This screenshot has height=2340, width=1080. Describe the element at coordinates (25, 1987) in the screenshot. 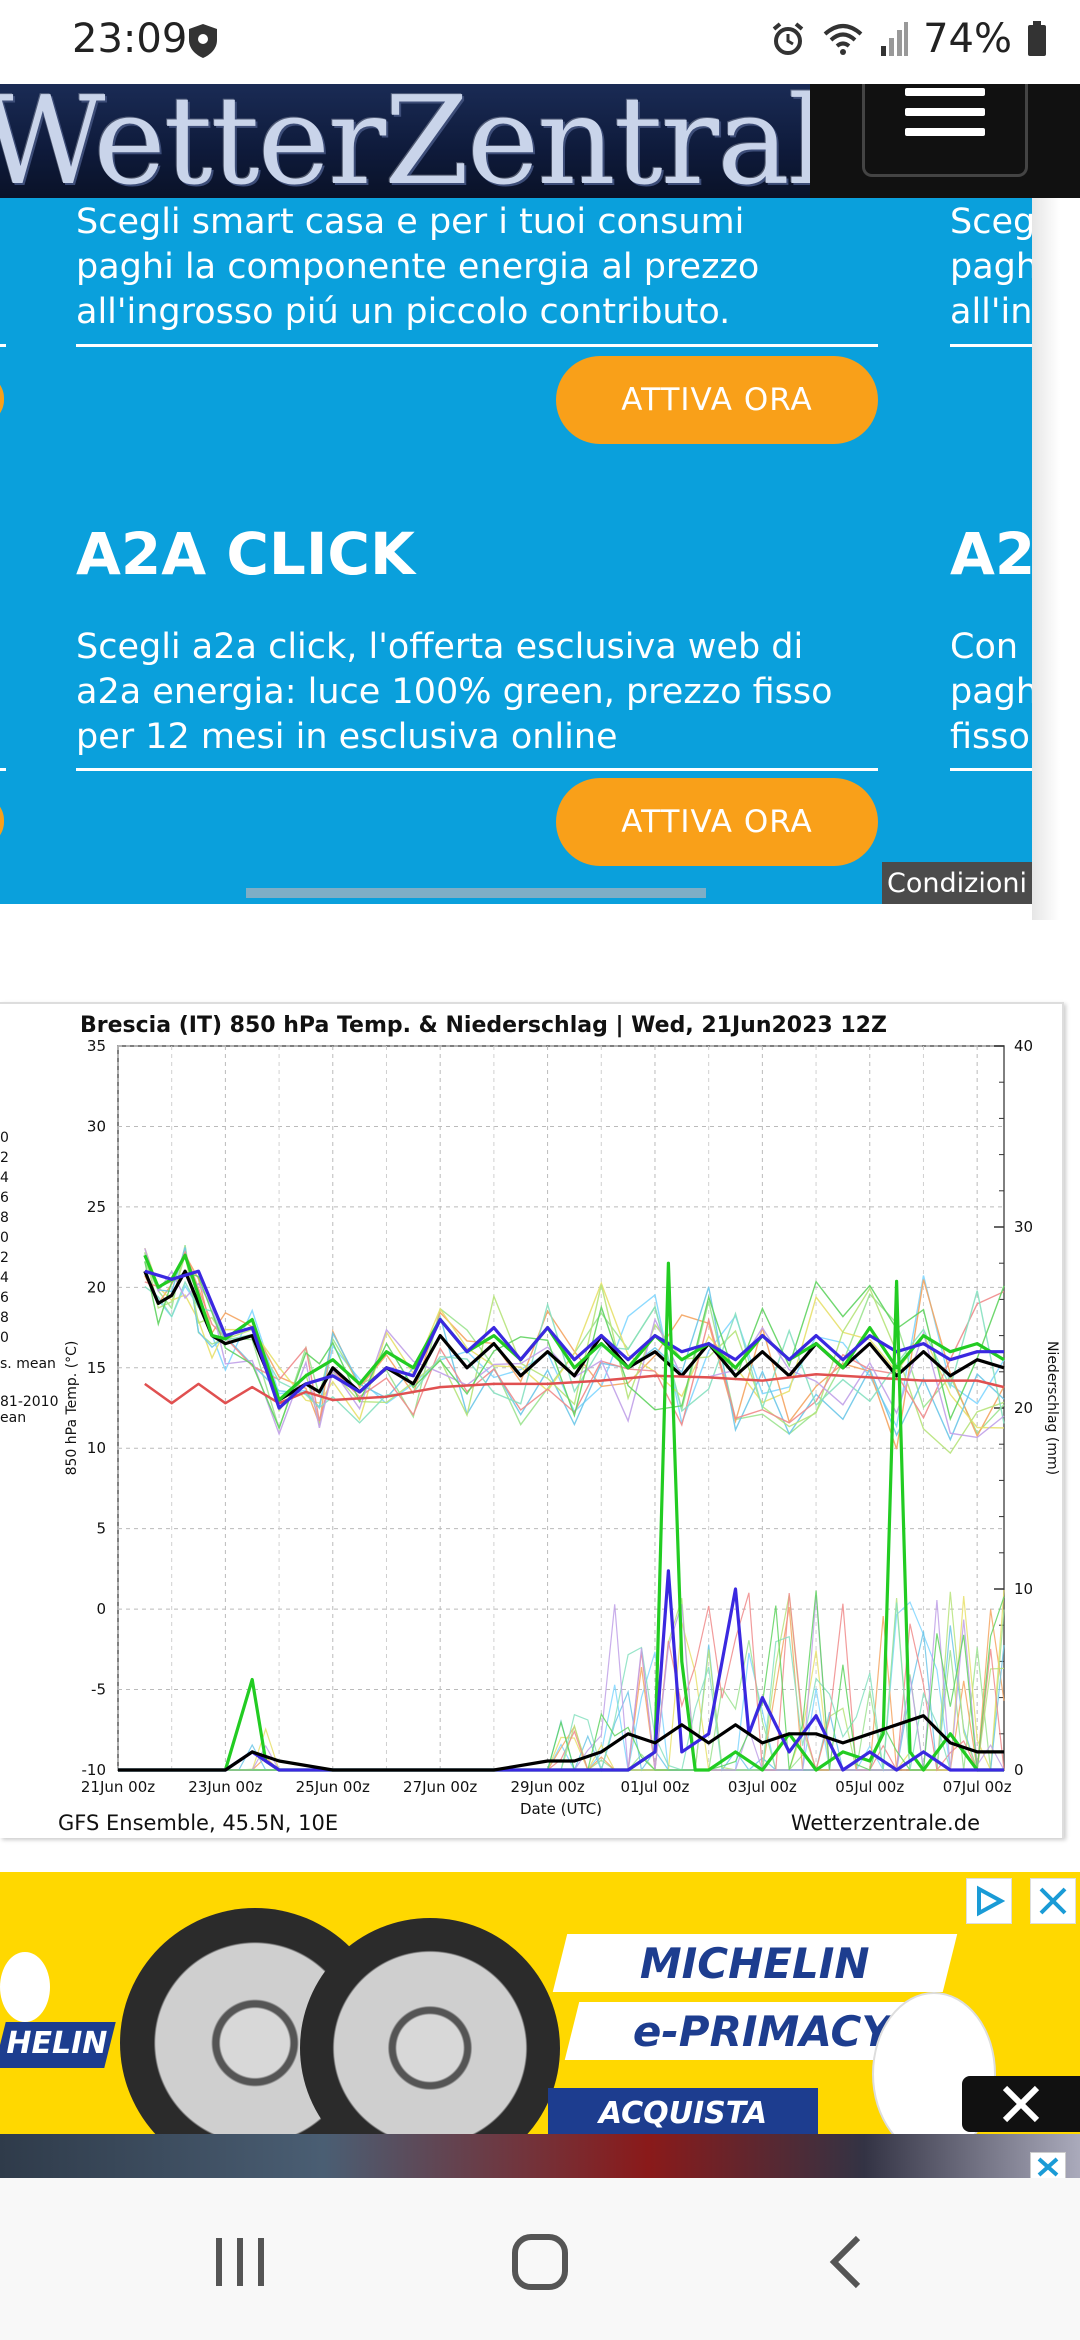

I see `bibendum-icon` at that location.